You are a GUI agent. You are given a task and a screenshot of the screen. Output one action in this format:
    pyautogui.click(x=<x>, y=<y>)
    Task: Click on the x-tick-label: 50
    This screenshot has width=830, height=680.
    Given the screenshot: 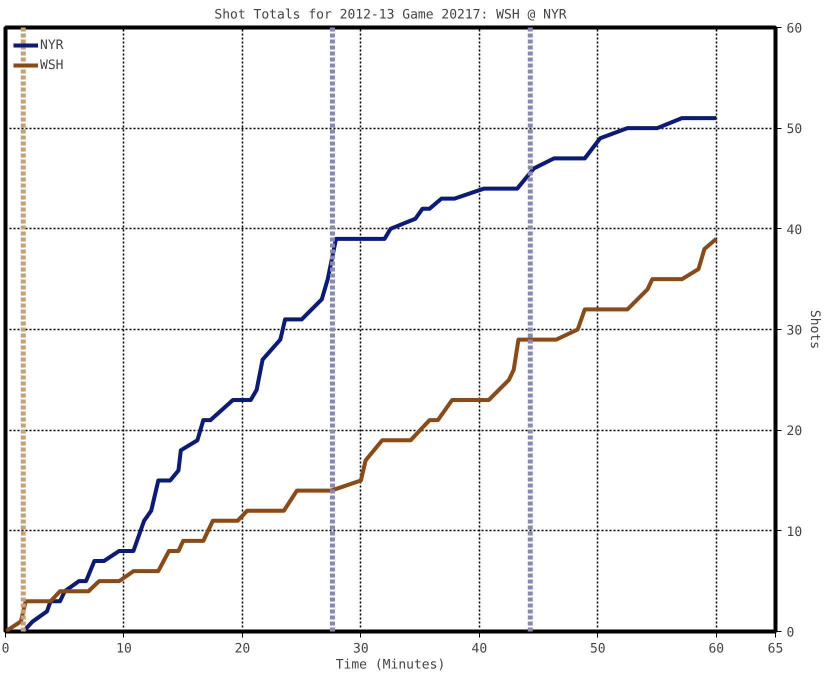 What is the action you would take?
    pyautogui.click(x=598, y=649)
    